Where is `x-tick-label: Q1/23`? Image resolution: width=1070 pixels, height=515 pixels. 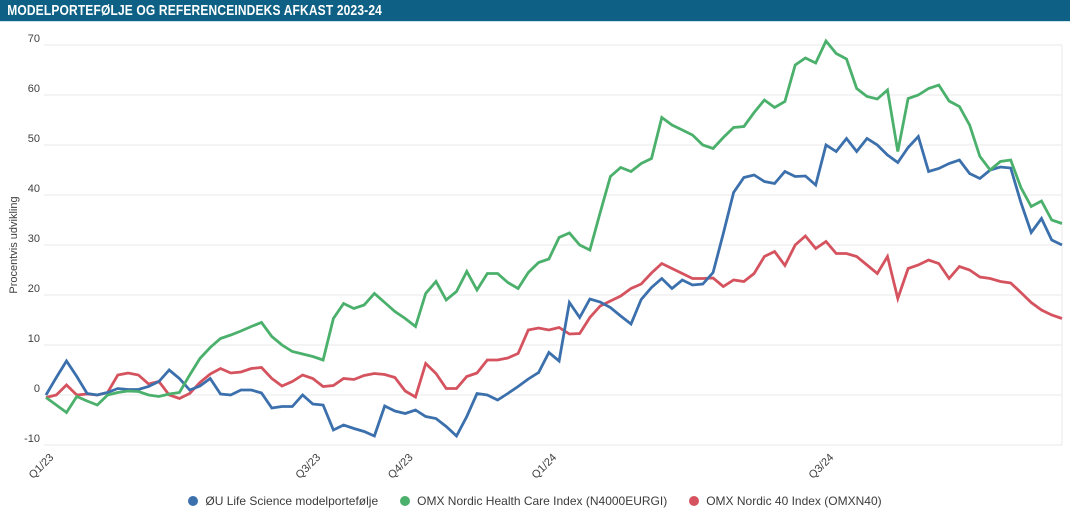 x-tick-label: Q1/23 is located at coordinates (42, 467).